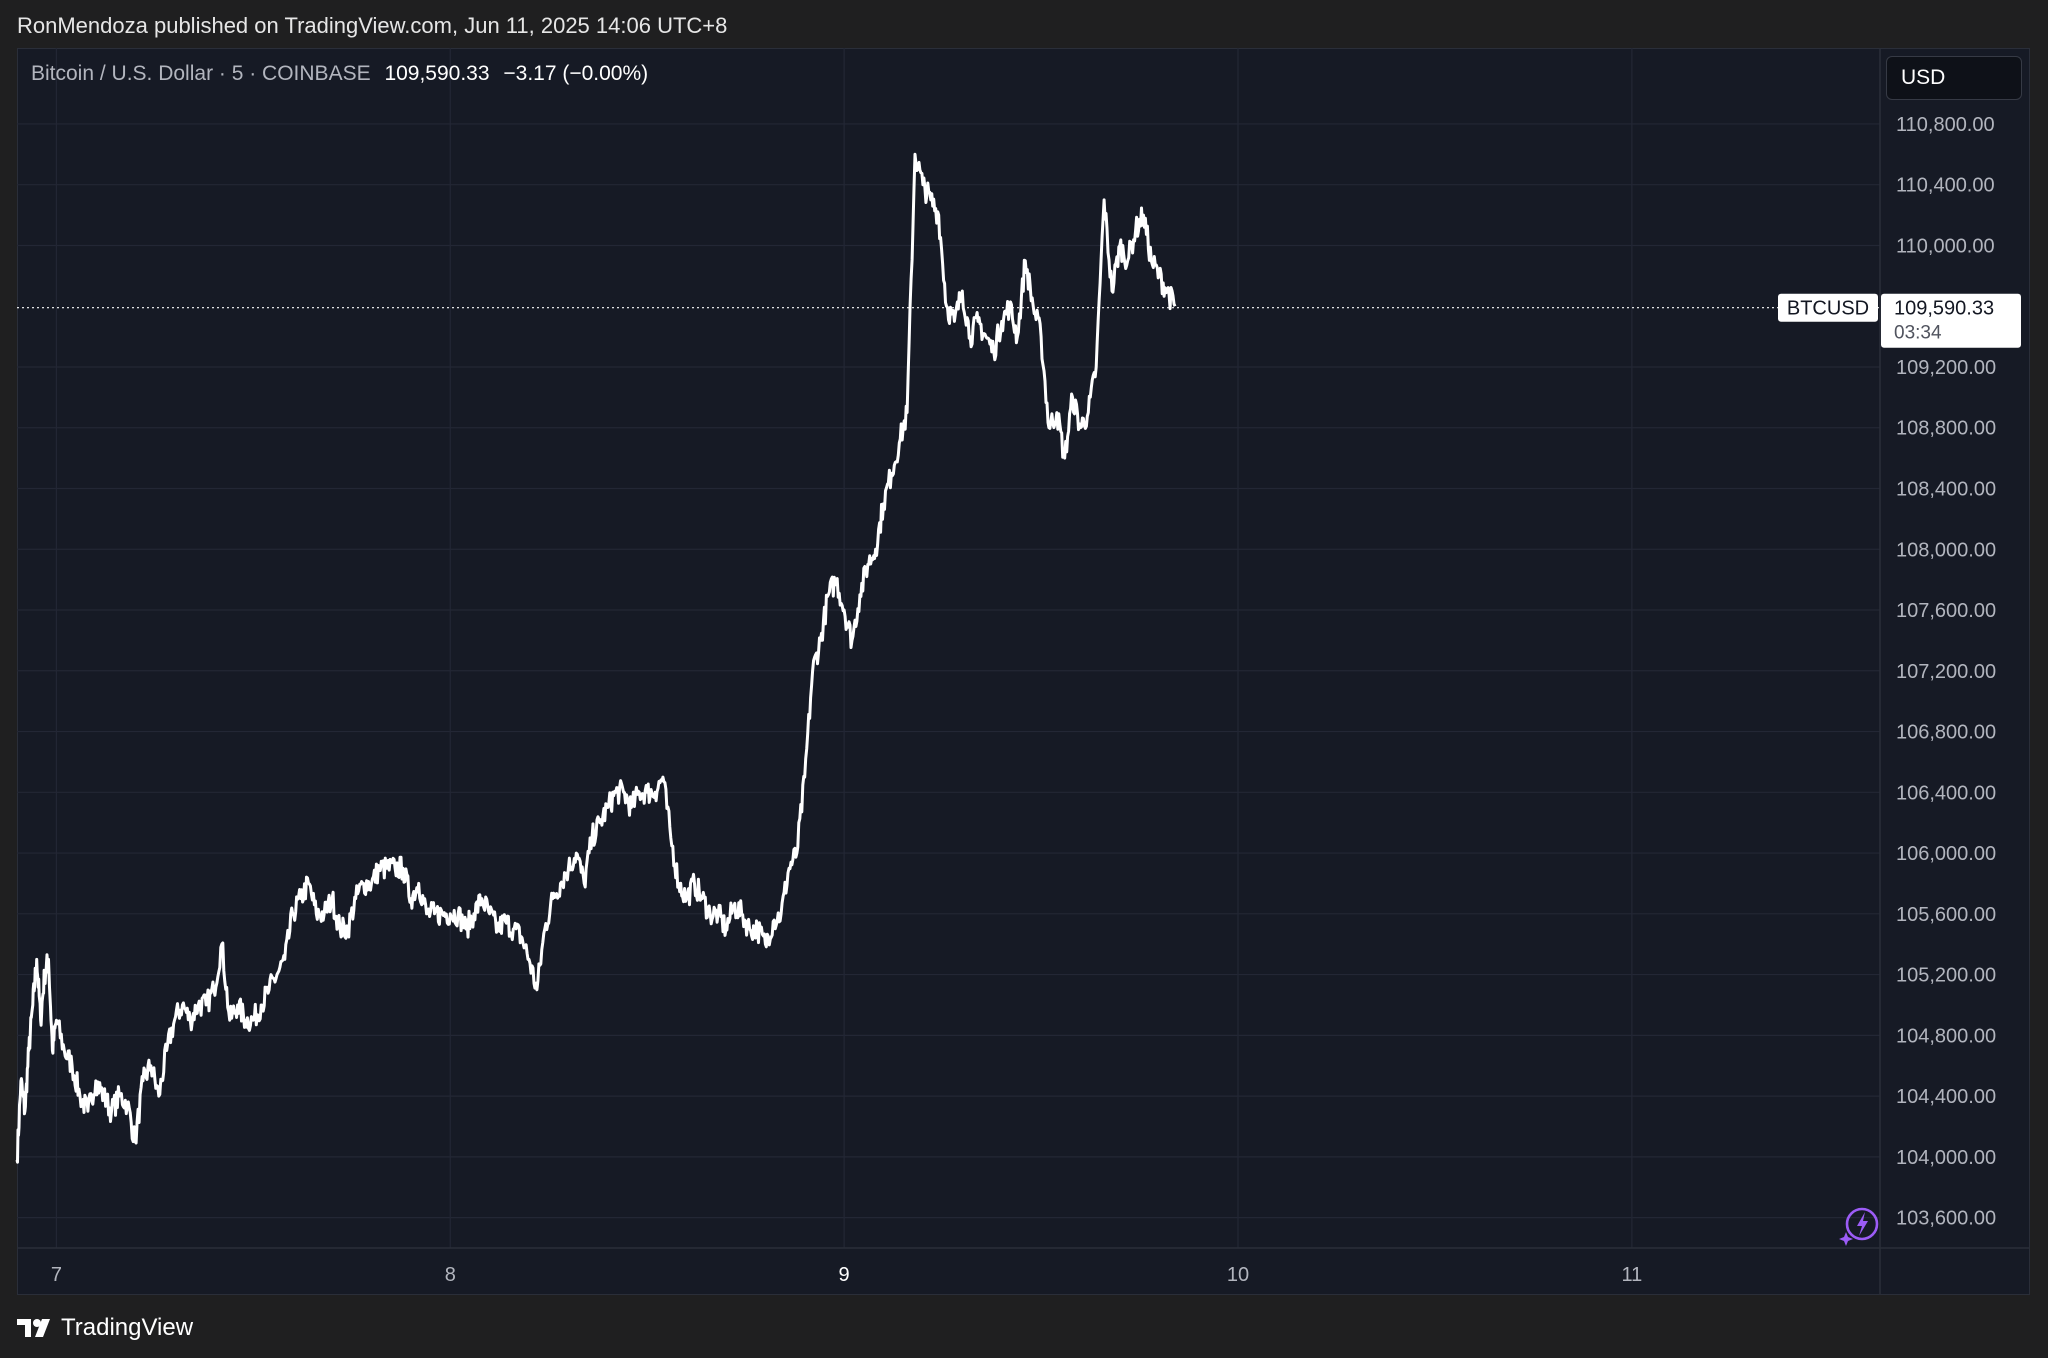 The image size is (2048, 1358). What do you see at coordinates (450, 1275) in the screenshot?
I see `x-tick-label: 8` at bounding box center [450, 1275].